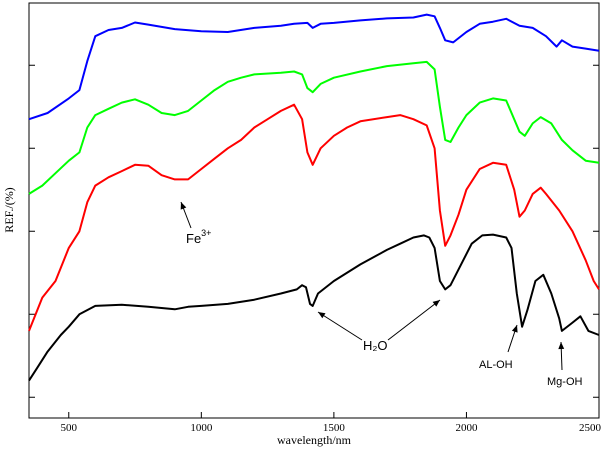 The height and width of the screenshot is (455, 609). I want to click on fe3-base-text: Fe, so click(193, 238).